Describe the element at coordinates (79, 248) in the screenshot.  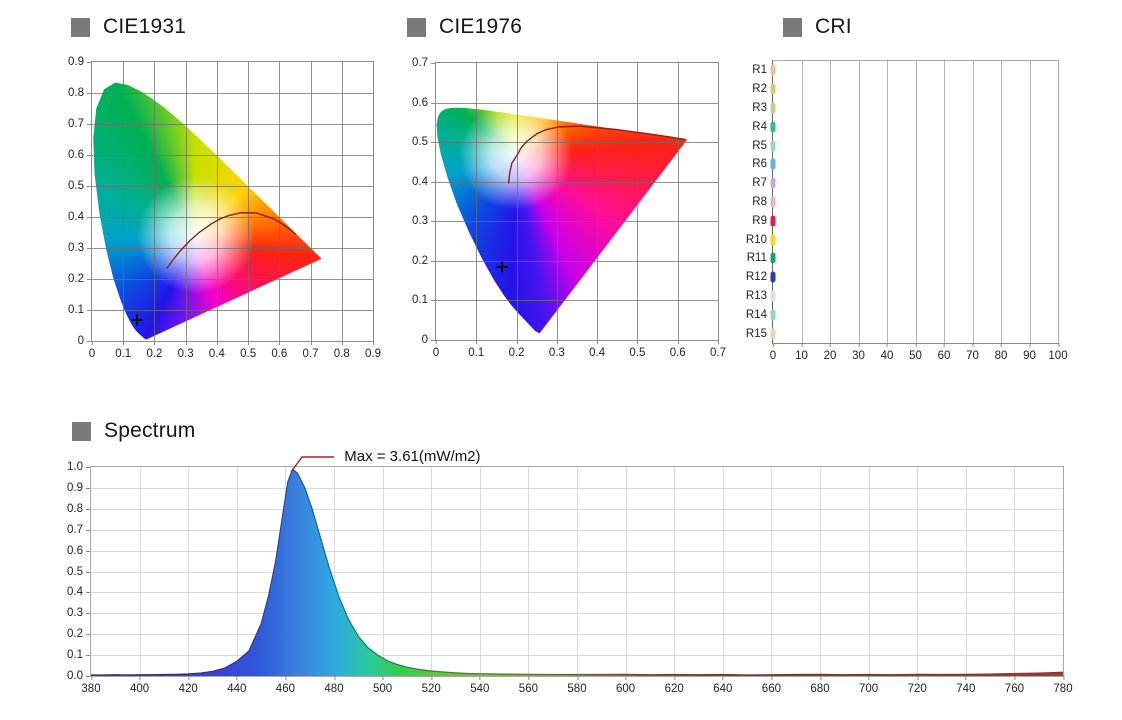
I see `cie1931-y-tick: 0.3` at that location.